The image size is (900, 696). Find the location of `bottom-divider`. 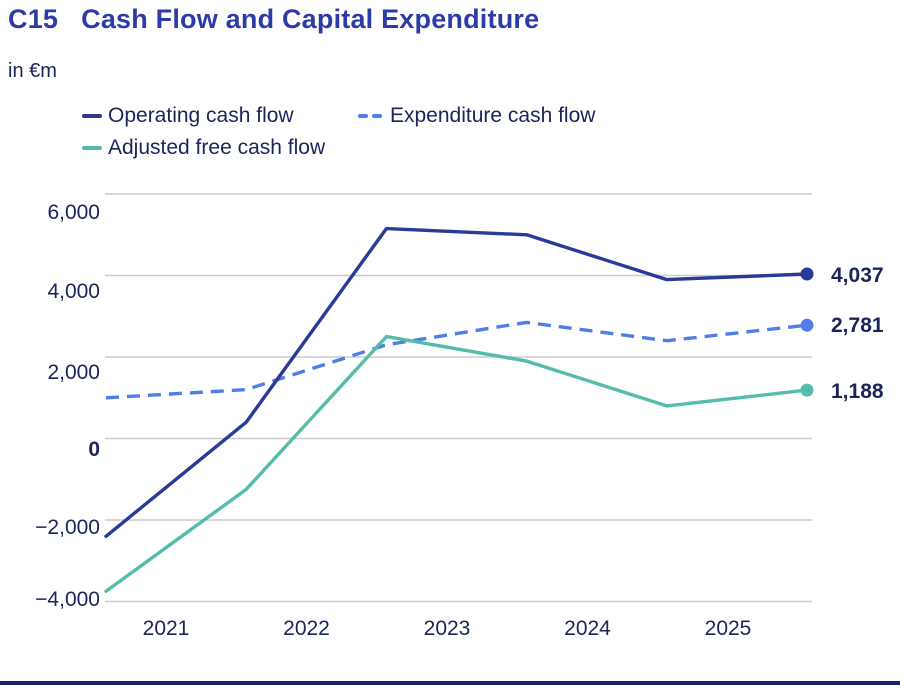

bottom-divider is located at coordinates (450, 683).